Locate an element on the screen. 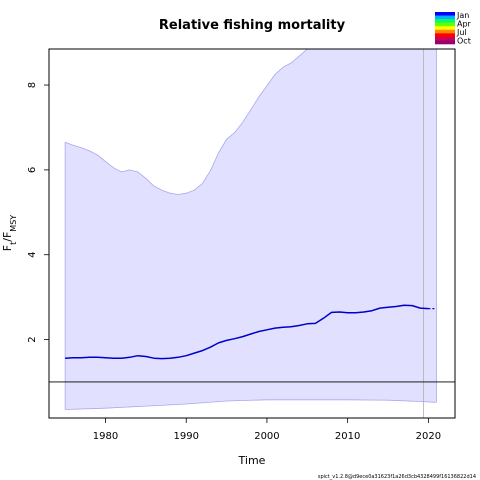 The image size is (480, 480). ci-lower-line is located at coordinates (251, 404).